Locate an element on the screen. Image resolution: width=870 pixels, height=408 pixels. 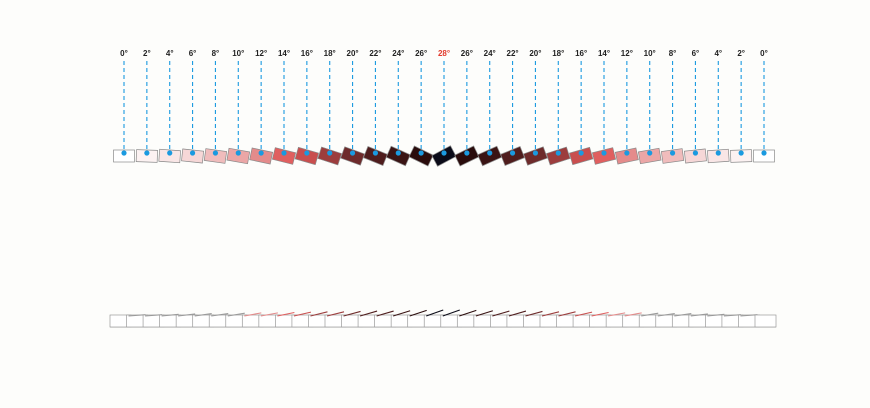
angle-label: 18° is located at coordinates (558, 53).